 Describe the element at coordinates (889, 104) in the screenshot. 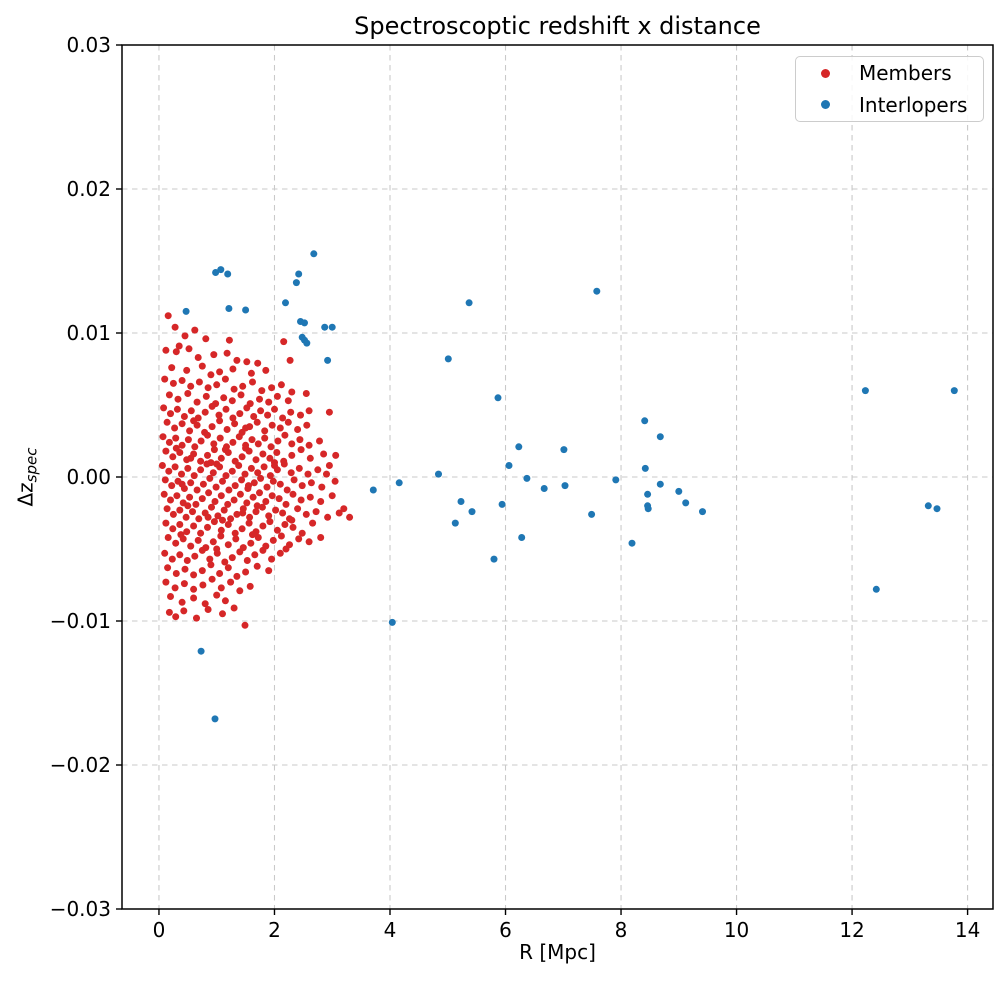

I see `legend-item-interlopers: Interlopers` at that location.